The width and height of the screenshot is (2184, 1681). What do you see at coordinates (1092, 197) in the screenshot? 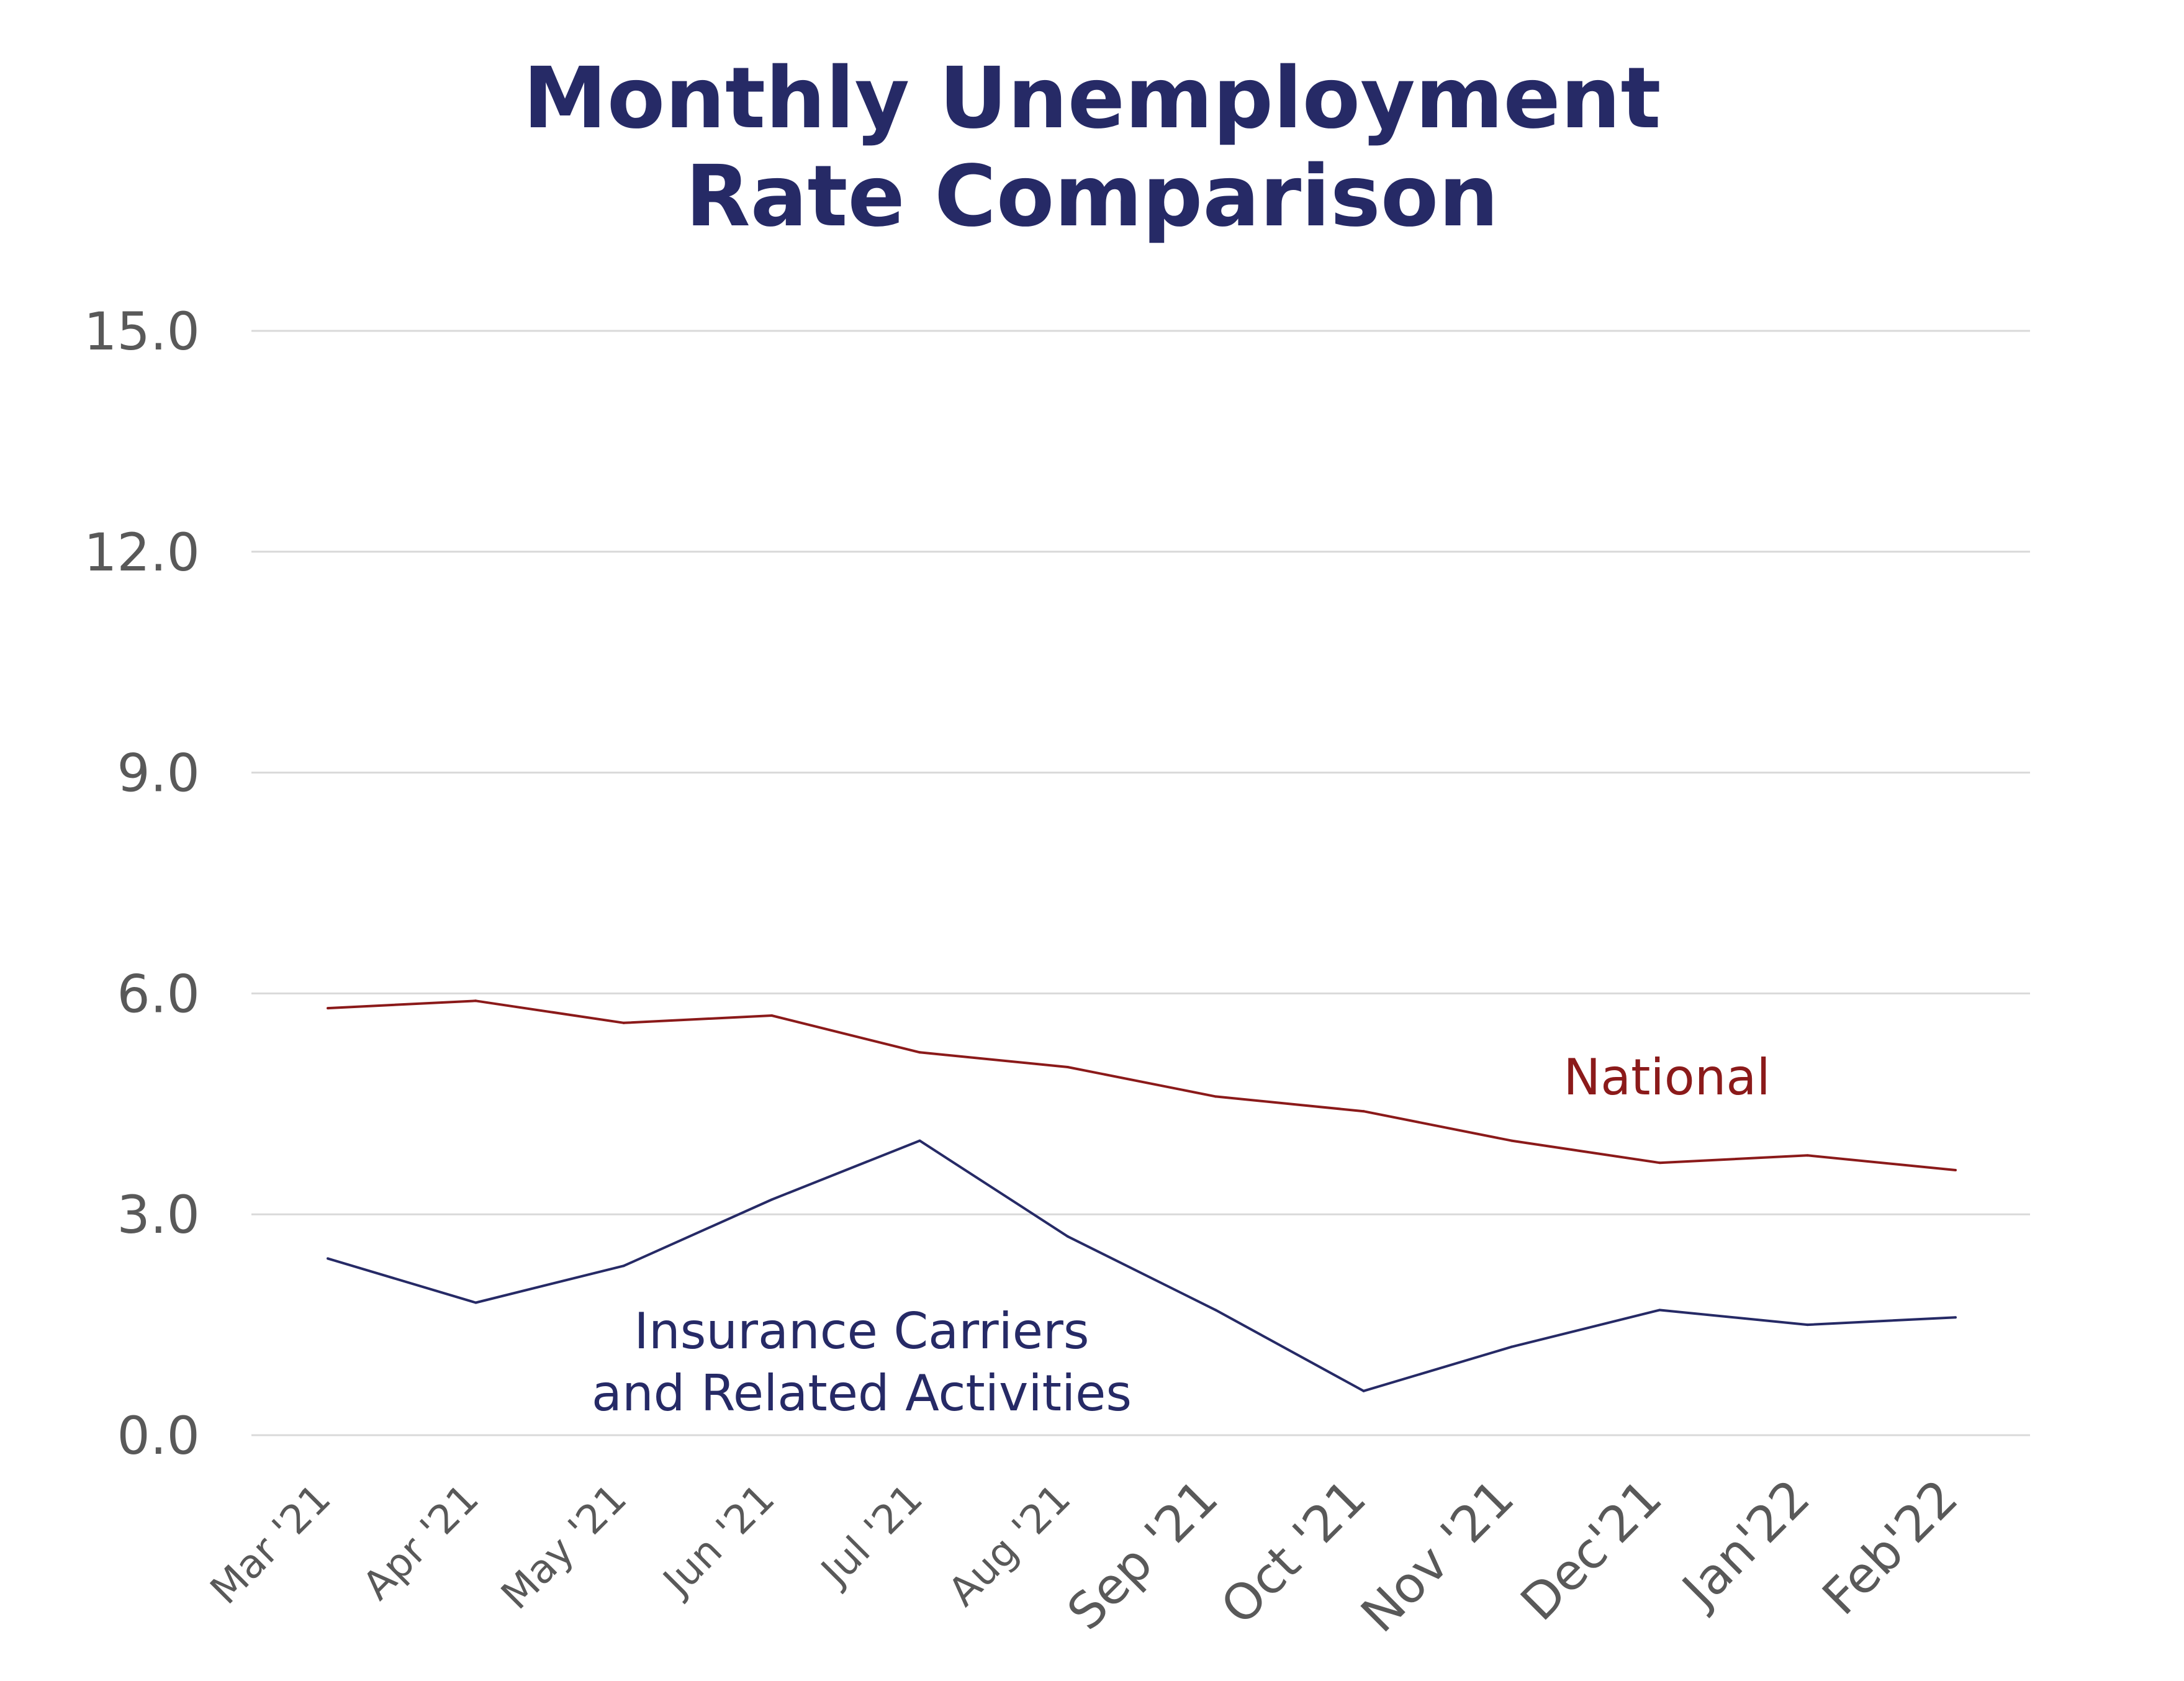
I see `chart-title-line-2: Rate Comparison` at bounding box center [1092, 197].